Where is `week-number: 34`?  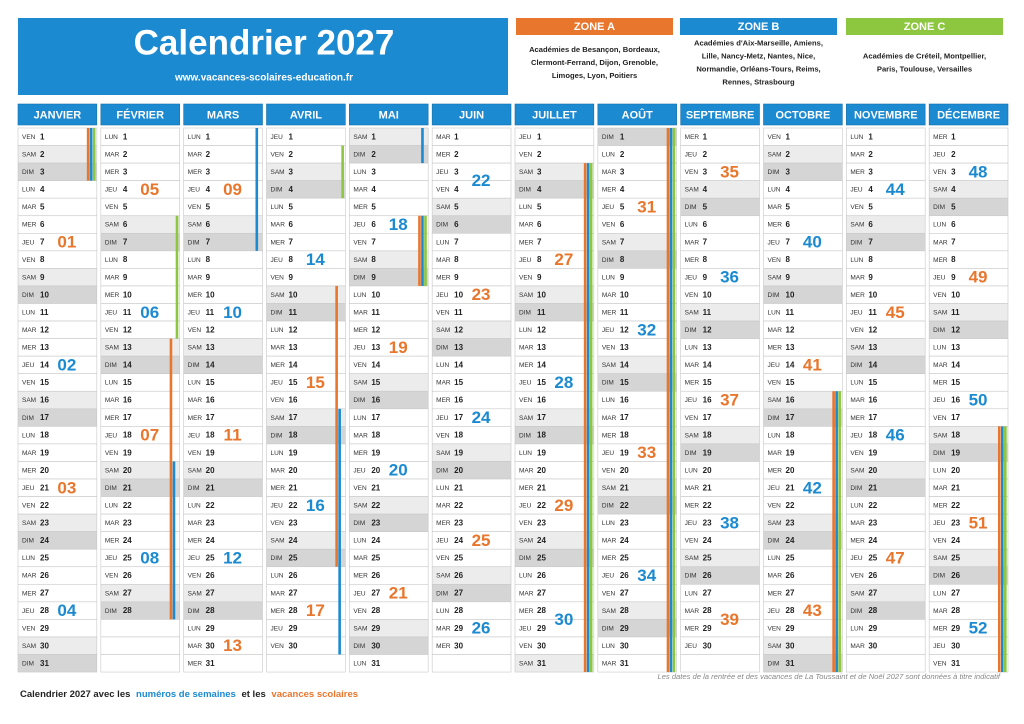 week-number: 34 is located at coordinates (646, 575).